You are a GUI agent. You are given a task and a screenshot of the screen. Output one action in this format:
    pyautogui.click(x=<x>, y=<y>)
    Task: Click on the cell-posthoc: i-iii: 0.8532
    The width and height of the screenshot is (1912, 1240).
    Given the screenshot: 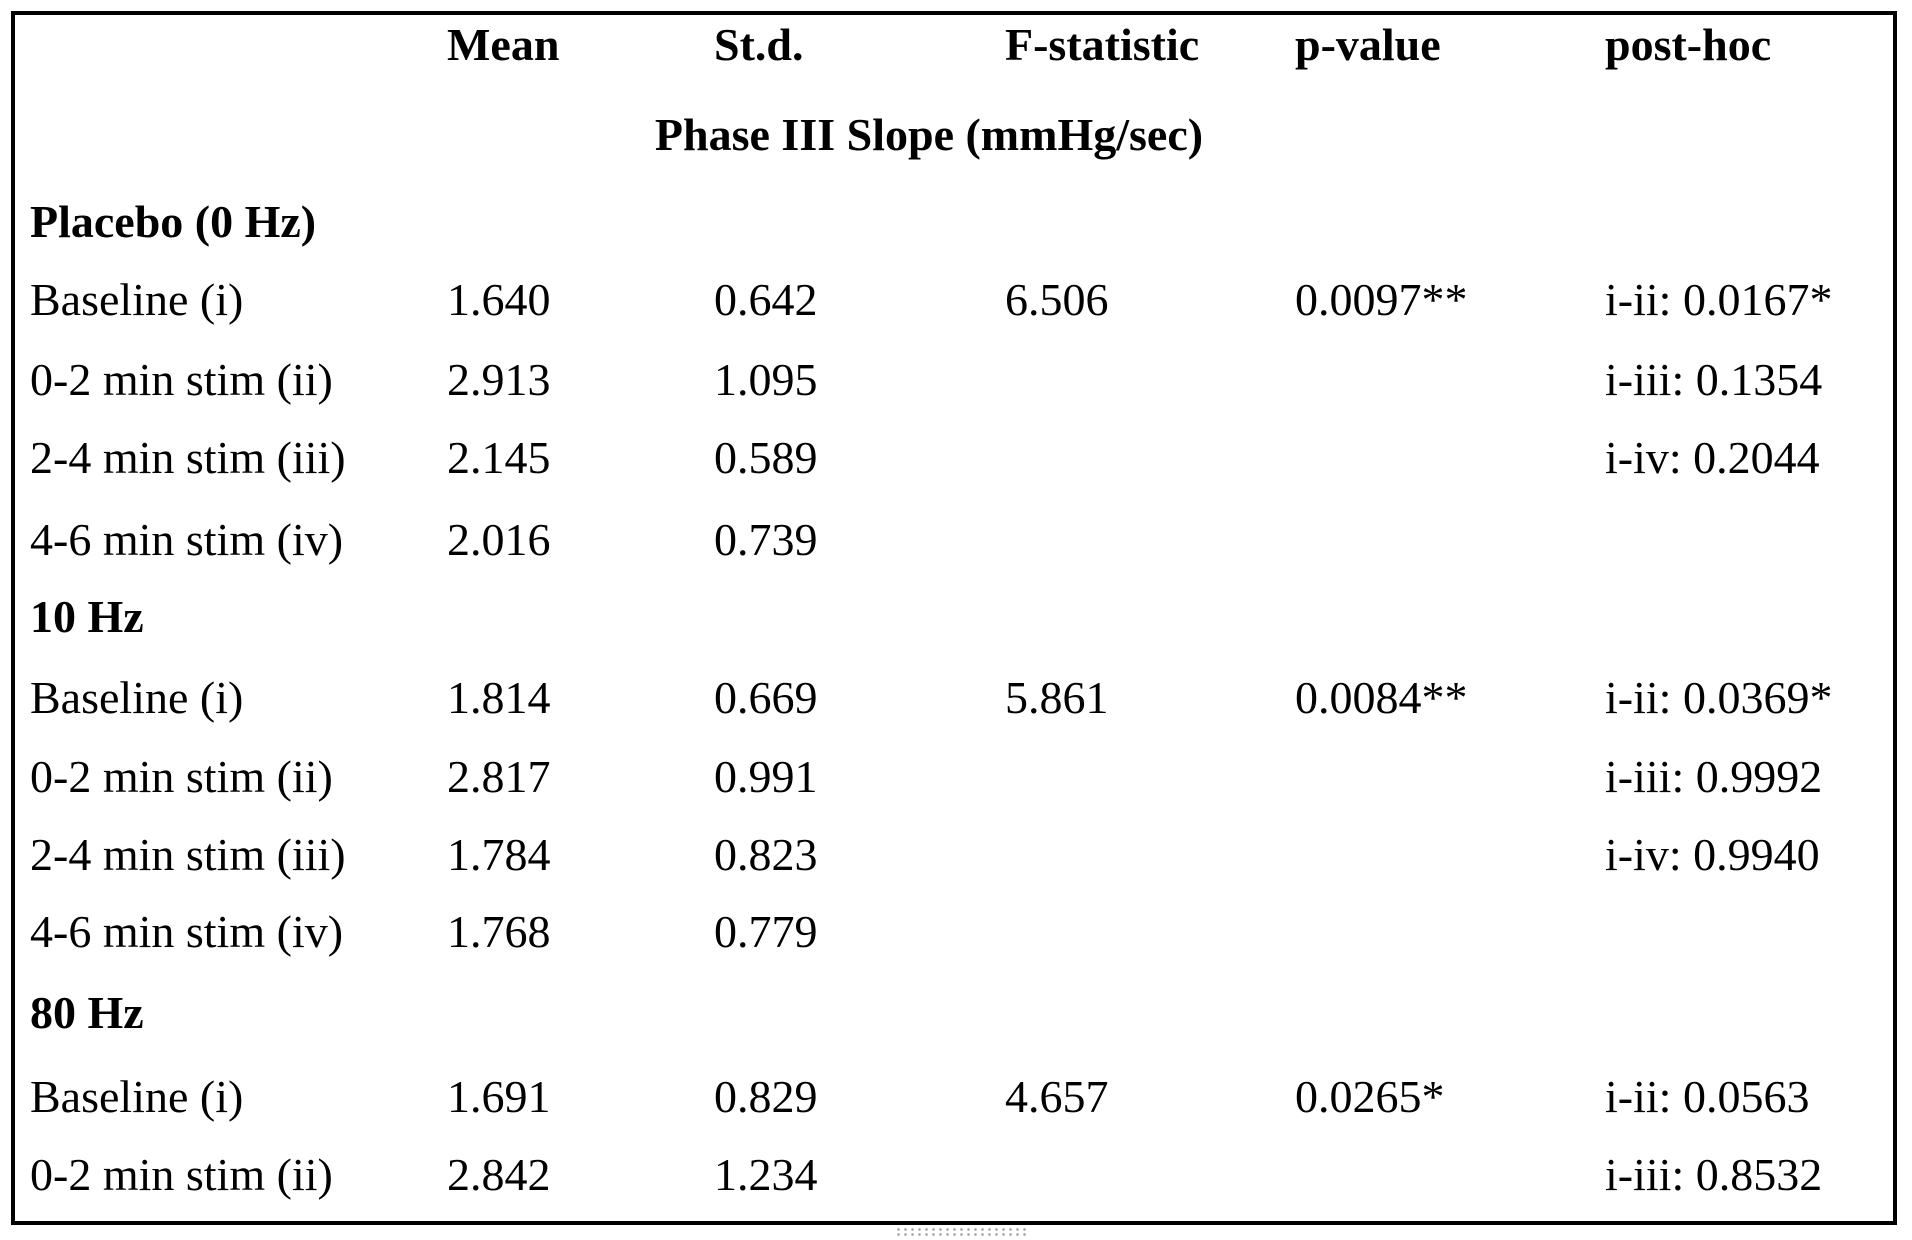 What is the action you would take?
    pyautogui.click(x=1714, y=1174)
    